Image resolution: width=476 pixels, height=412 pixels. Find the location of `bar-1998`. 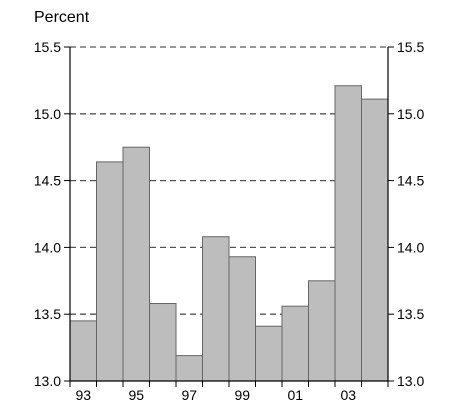

bar-1998 is located at coordinates (216, 309).